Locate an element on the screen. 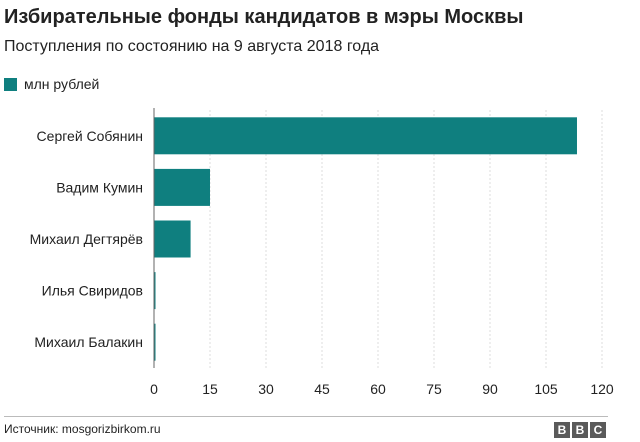  x-tick-label: 75 is located at coordinates (434, 389).